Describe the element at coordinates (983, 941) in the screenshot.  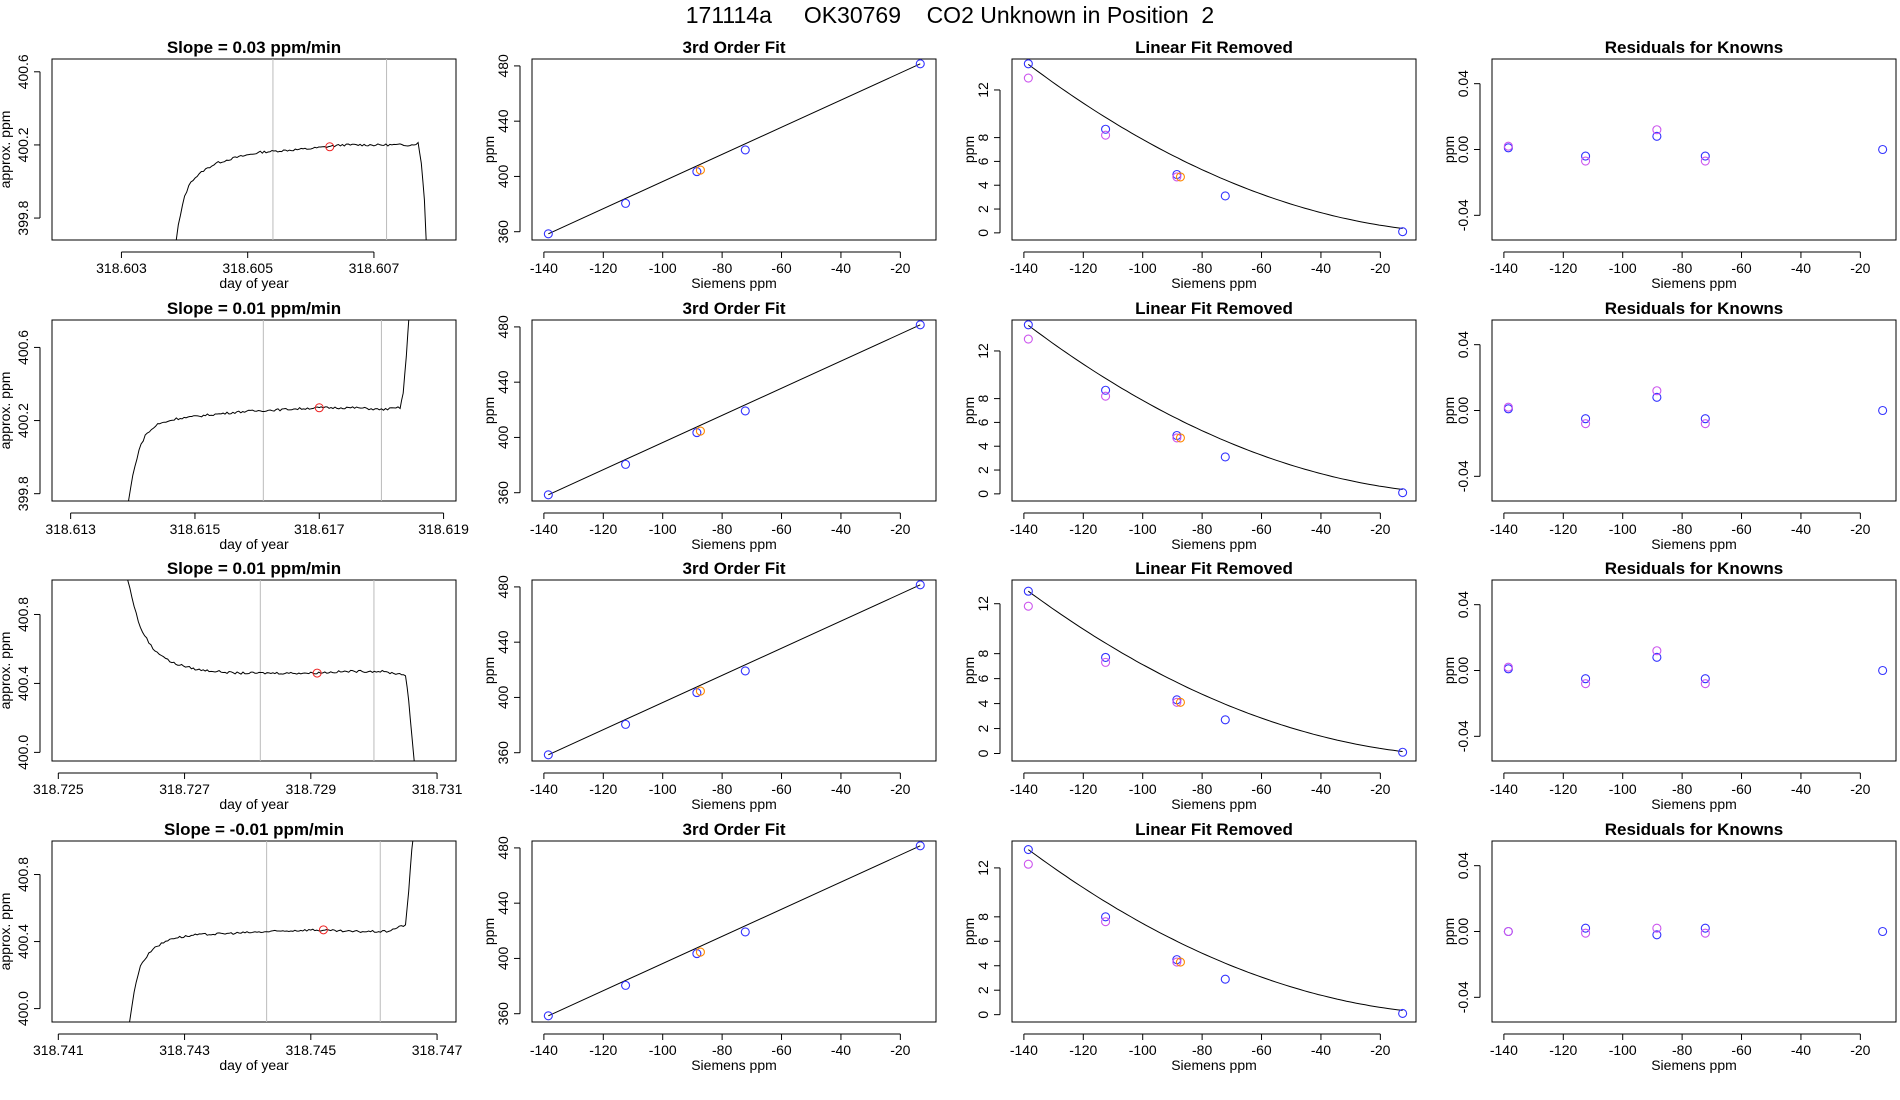
I see `y-tick-label: 6` at that location.